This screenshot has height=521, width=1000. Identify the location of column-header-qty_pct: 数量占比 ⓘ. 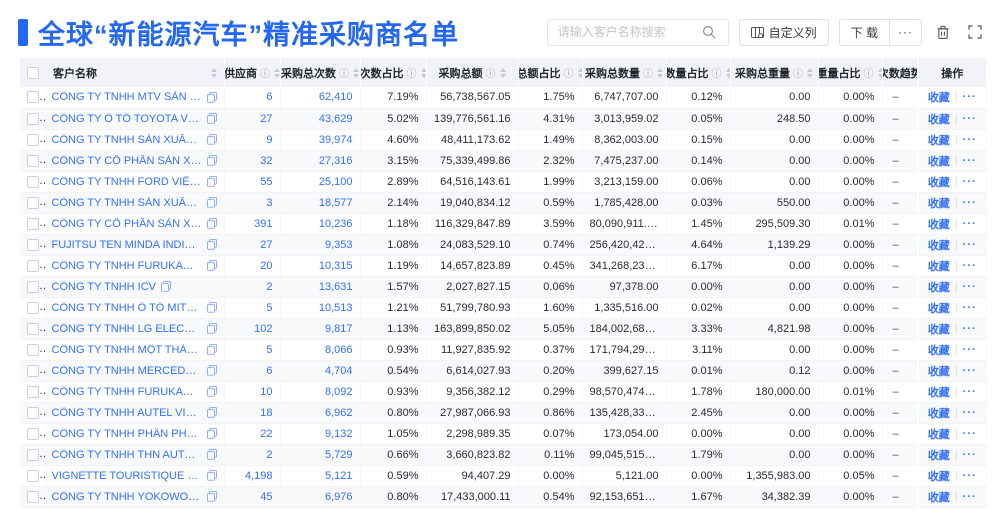
(698, 72).